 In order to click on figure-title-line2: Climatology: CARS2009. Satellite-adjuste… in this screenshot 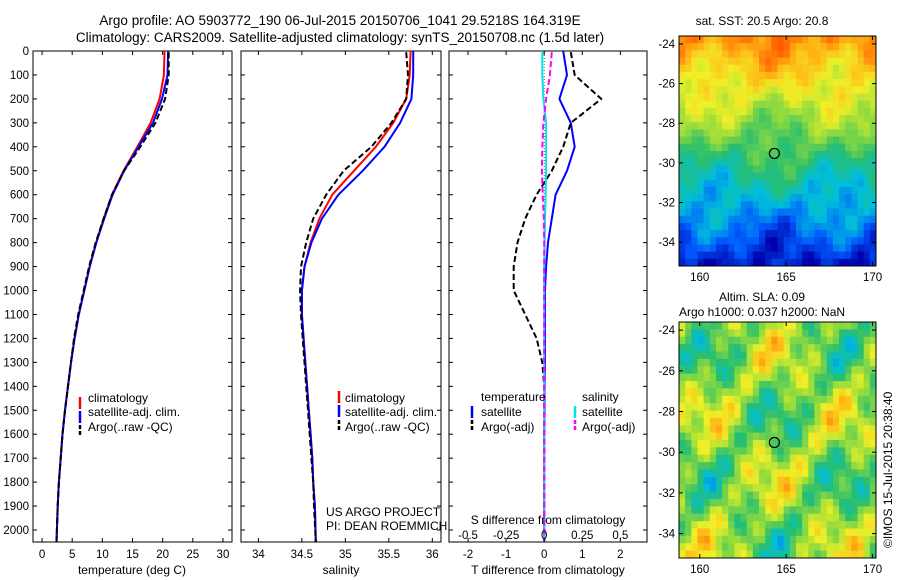, I will do `click(340, 37)`.